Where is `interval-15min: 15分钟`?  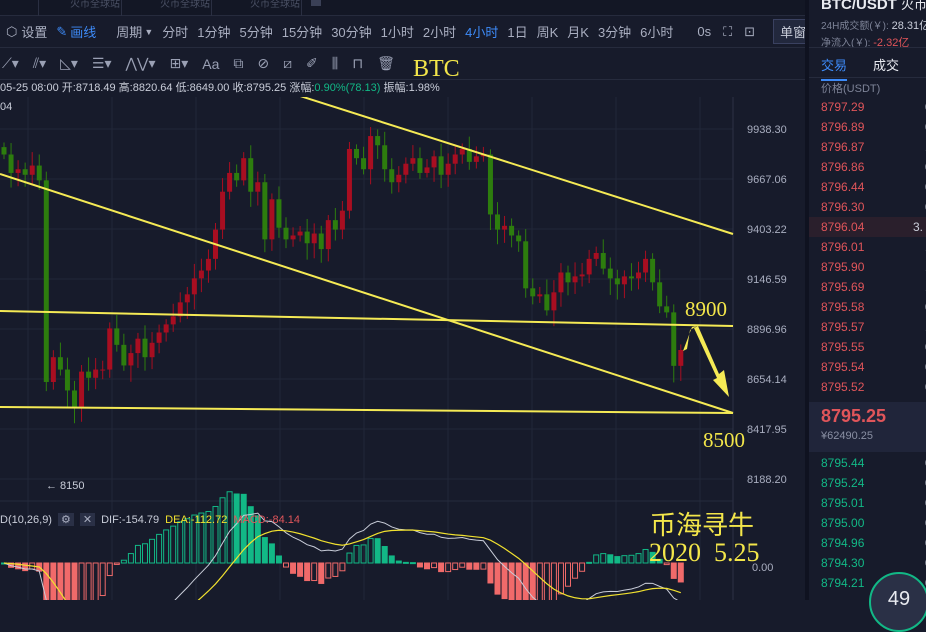
interval-15min: 15分钟 is located at coordinates (302, 32).